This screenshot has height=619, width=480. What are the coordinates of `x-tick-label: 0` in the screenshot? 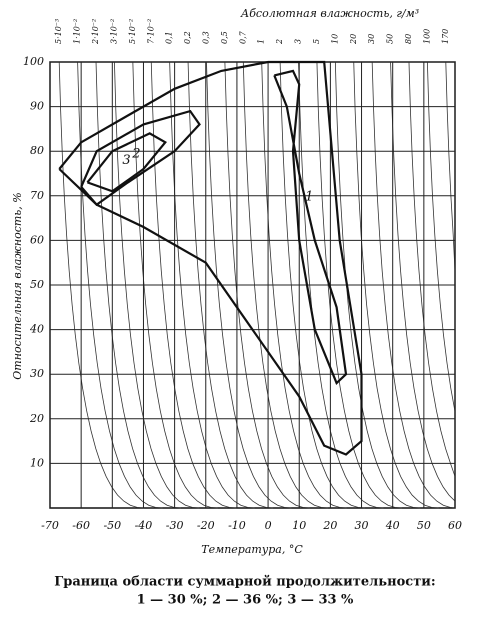 It's located at (268, 525).